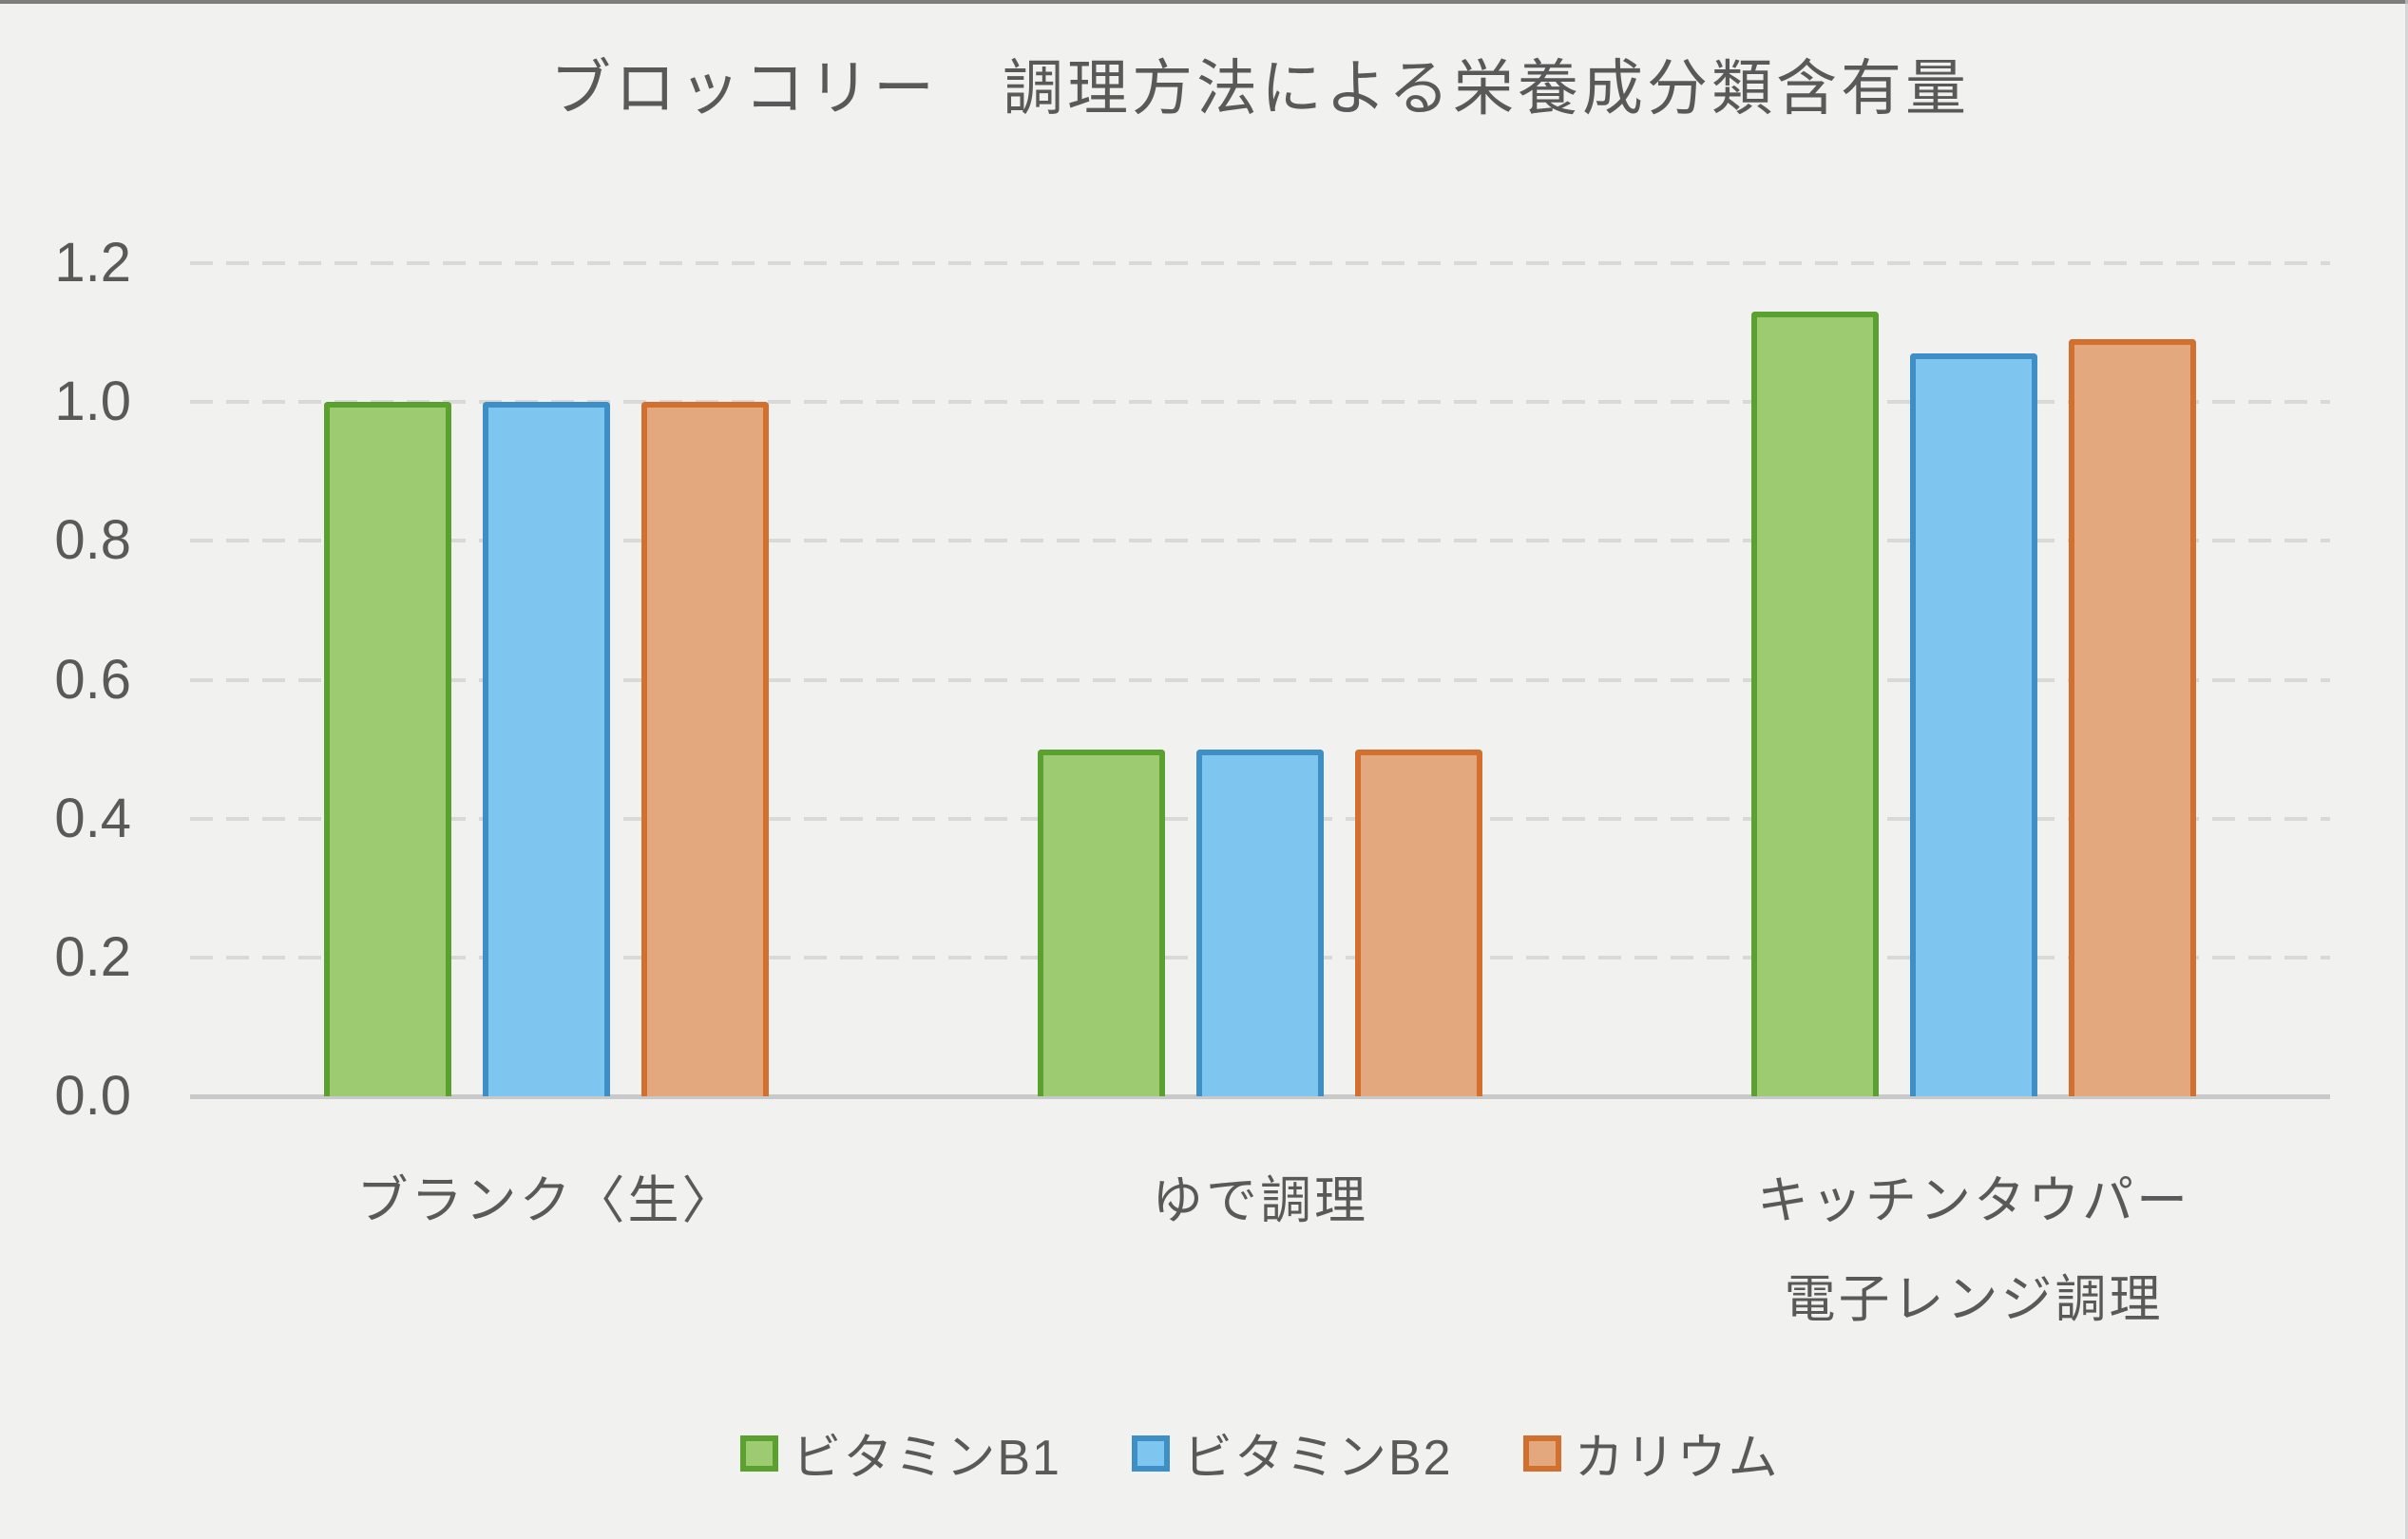 The image size is (2408, 1539). I want to click on legend-label: ビタミンB2, so click(1317, 1458).